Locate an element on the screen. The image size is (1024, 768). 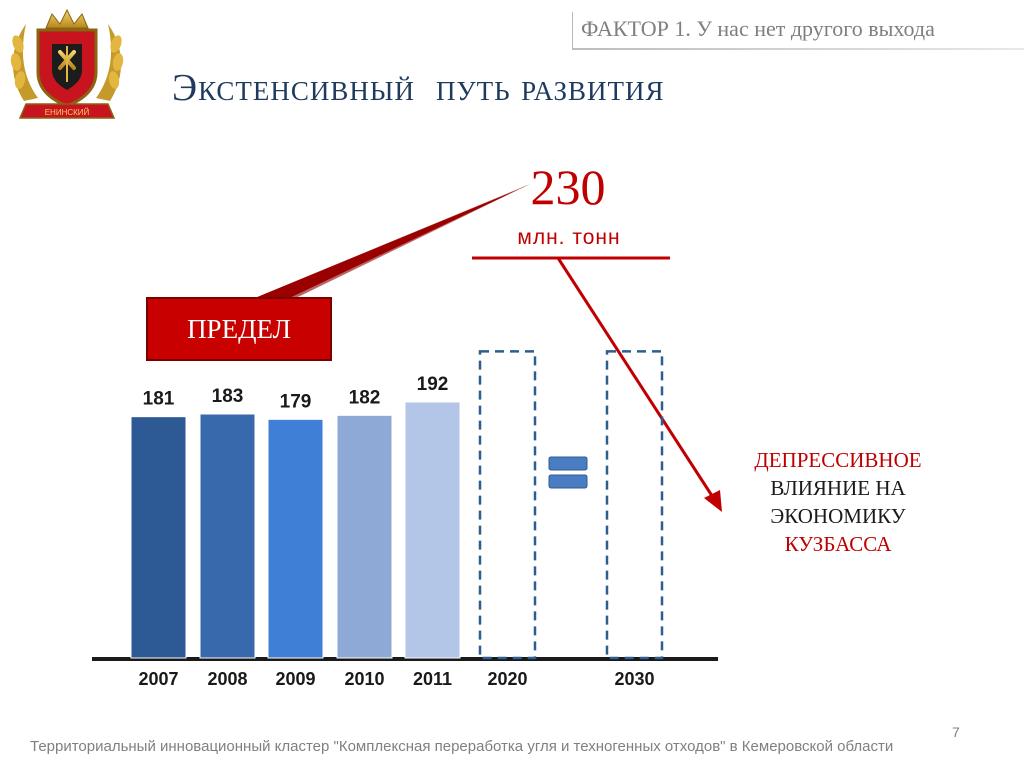
coat-of-arms-icon: ЕНИНСКИЙ is located at coordinates (67, 63).